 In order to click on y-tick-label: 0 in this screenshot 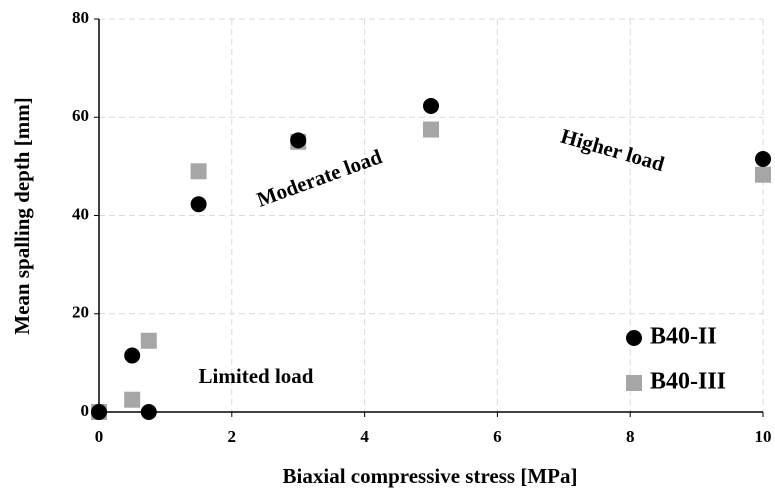, I will do `click(85, 410)`.